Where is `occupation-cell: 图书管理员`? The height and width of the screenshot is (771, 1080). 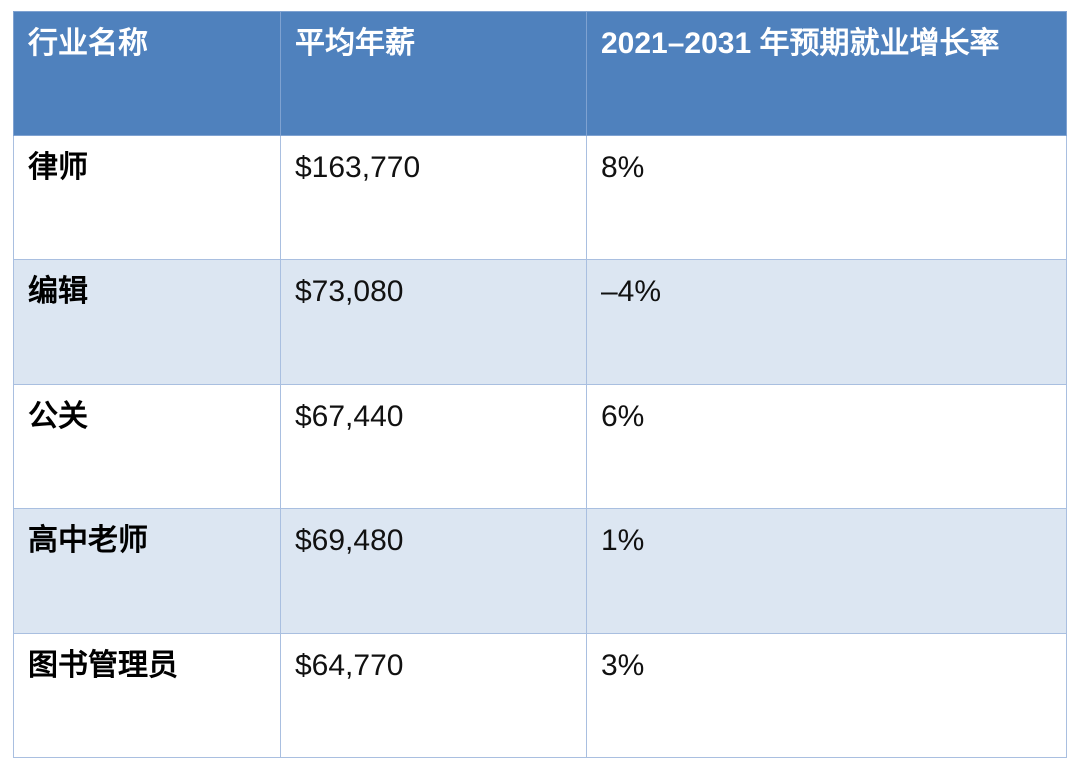 occupation-cell: 图书管理员 is located at coordinates (147, 695).